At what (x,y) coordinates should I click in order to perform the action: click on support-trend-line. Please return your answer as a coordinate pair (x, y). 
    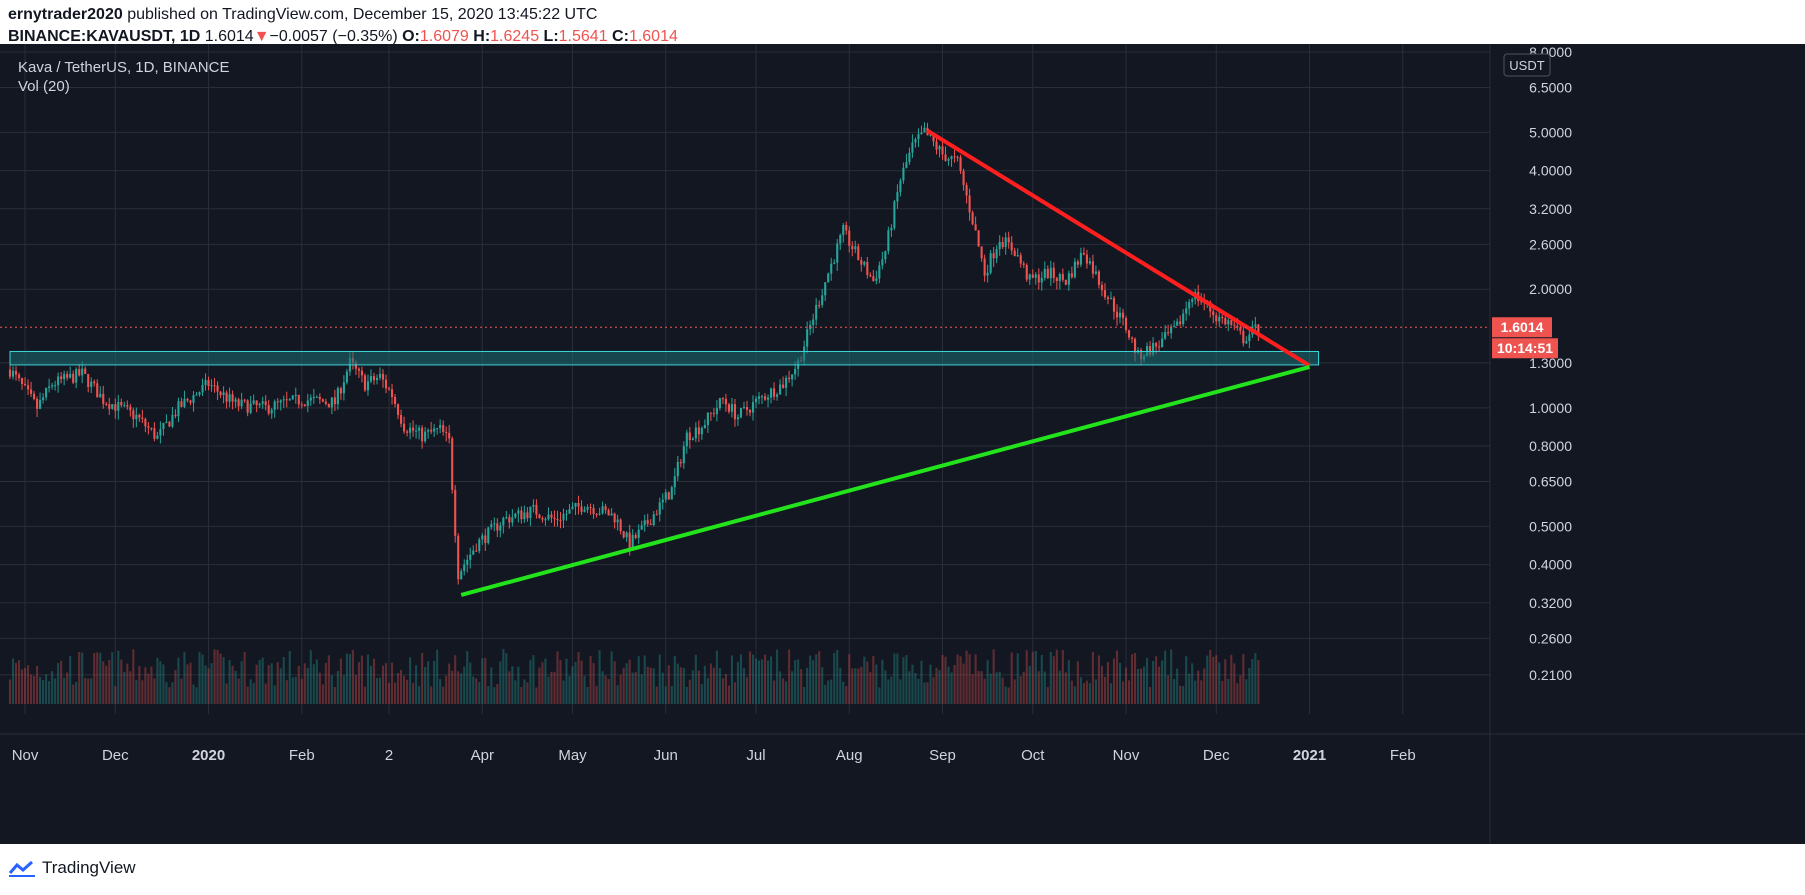
    Looking at the image, I should click on (885, 480).